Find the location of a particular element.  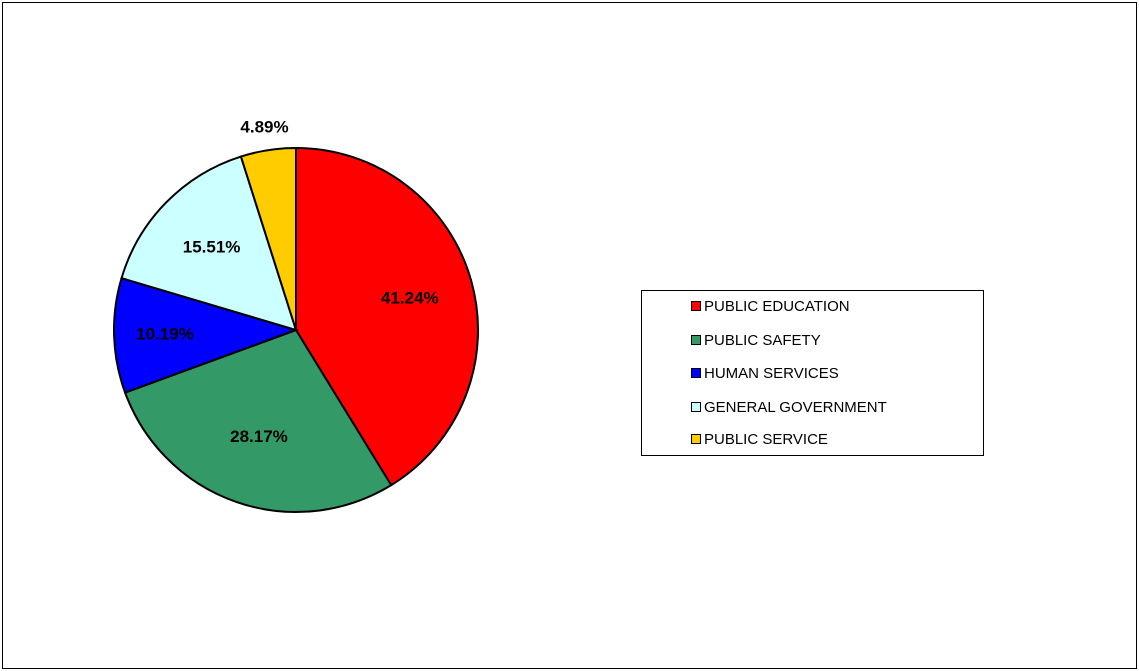

legend-label: PUBLIC SAFETY is located at coordinates (762, 340).